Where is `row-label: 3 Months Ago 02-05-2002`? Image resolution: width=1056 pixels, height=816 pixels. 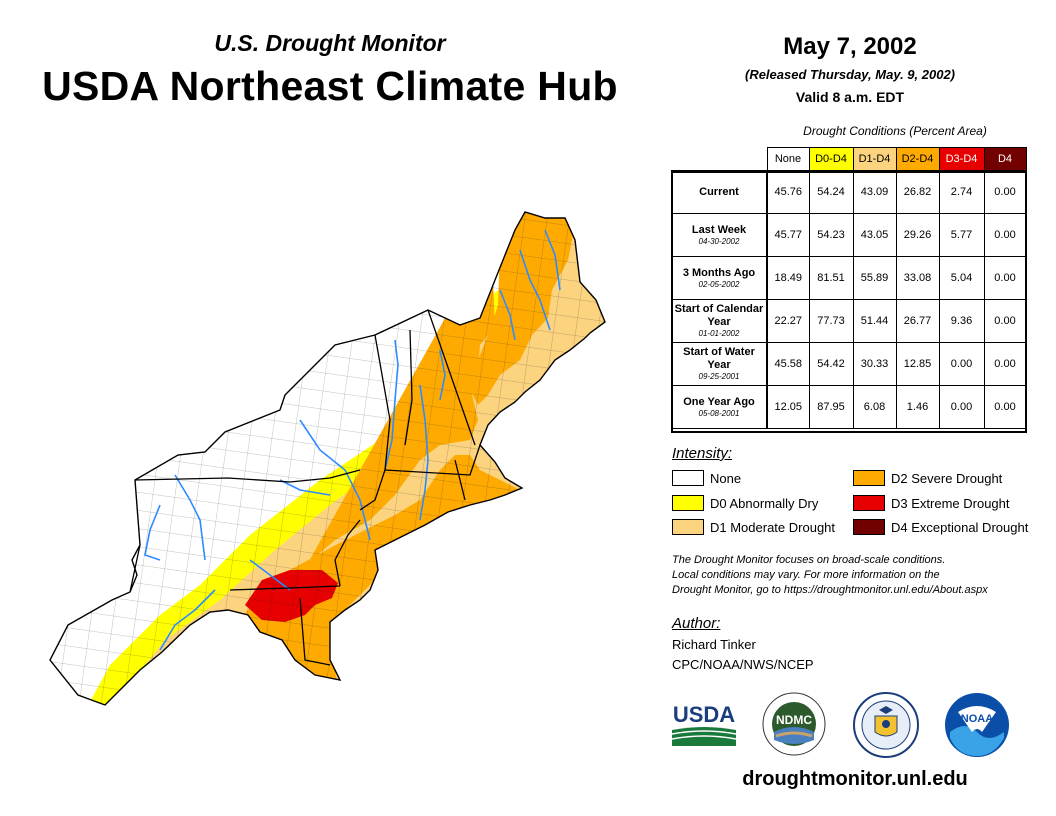 row-label: 3 Months Ago 02-05-2002 is located at coordinates (719, 278).